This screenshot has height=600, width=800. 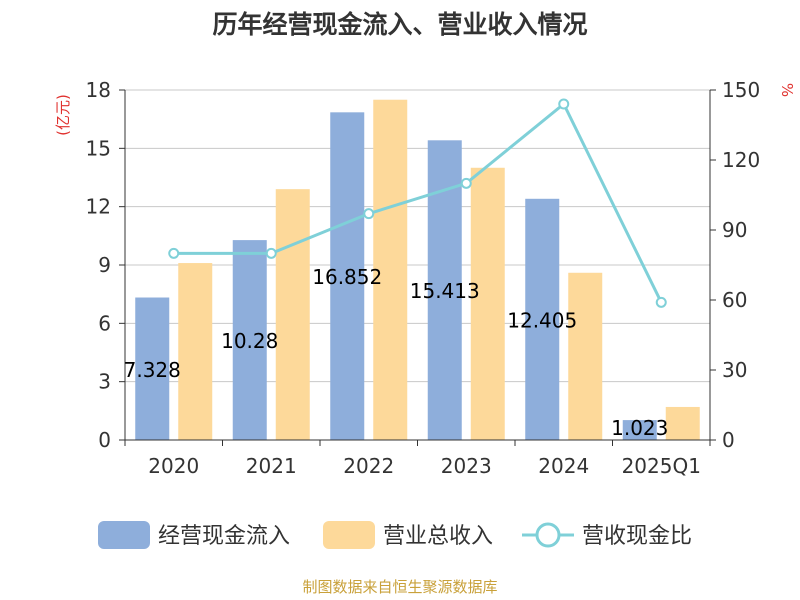 I want to click on legend: 经营现金流入 营业总收入 营收现金比, so click(x=395, y=535).